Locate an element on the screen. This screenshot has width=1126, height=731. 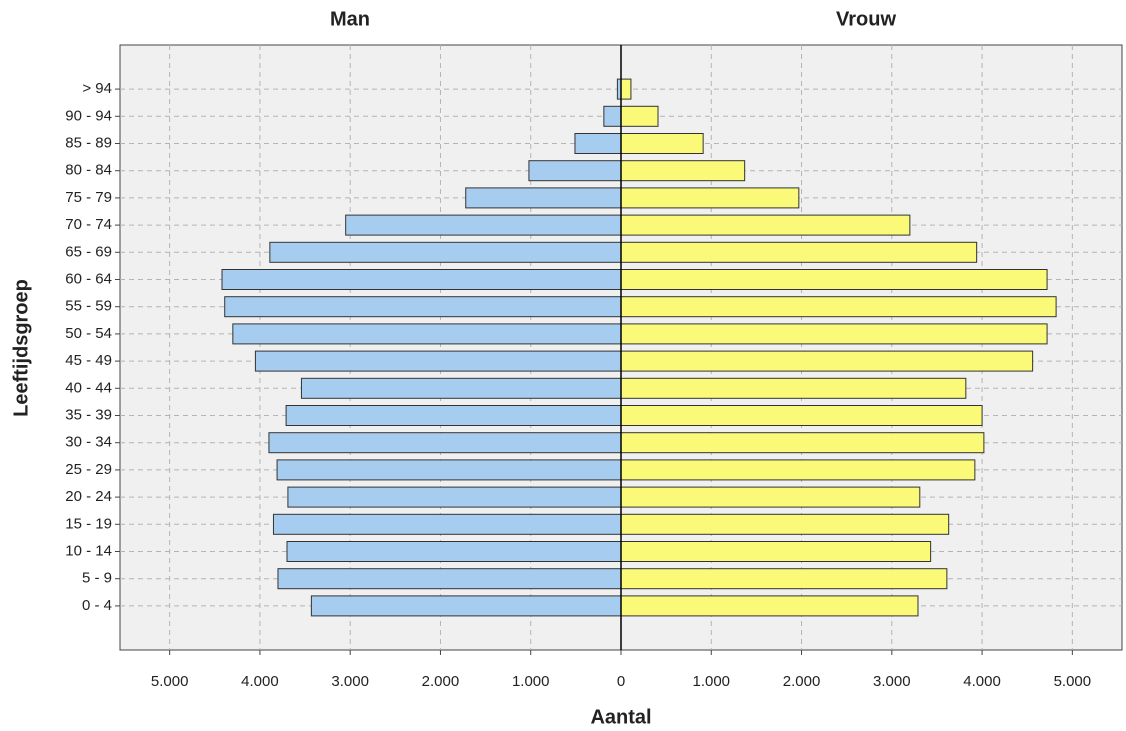
x-tick-label: 0 is located at coordinates (621, 681).